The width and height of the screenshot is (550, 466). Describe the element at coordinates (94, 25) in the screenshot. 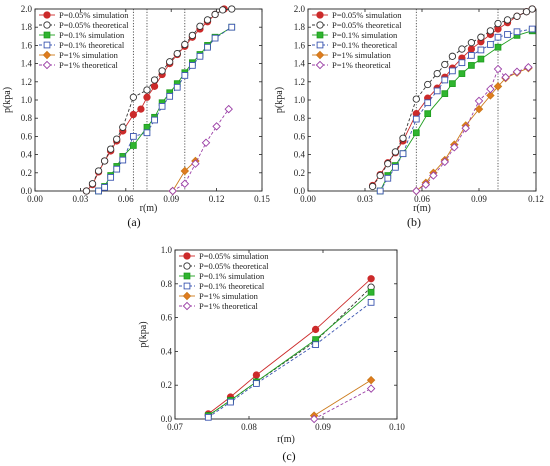

I see `legend-label: P=0.05% theoretical` at that location.